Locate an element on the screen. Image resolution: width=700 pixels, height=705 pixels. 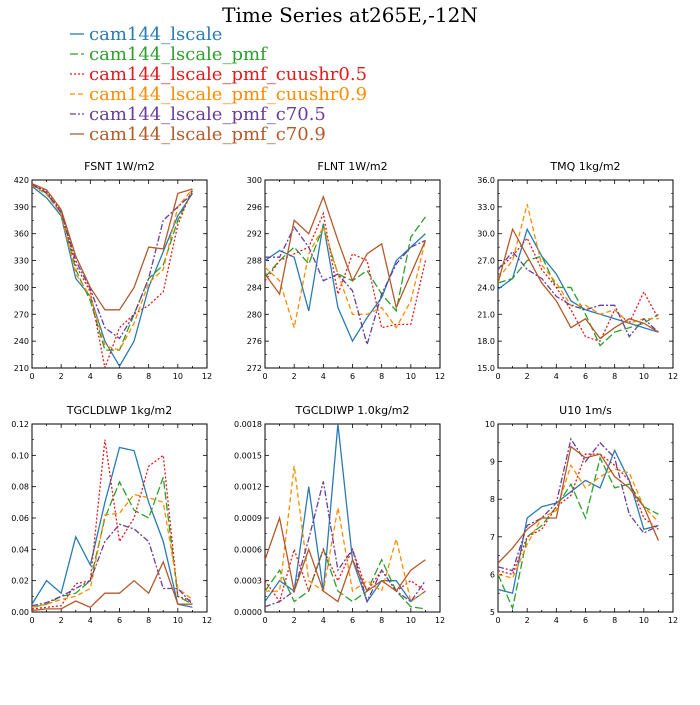
chart-panel: U10 1m/s 0 2 4 6 8 10 12 5 6 7 8 9 10 is located at coordinates (581, 514).